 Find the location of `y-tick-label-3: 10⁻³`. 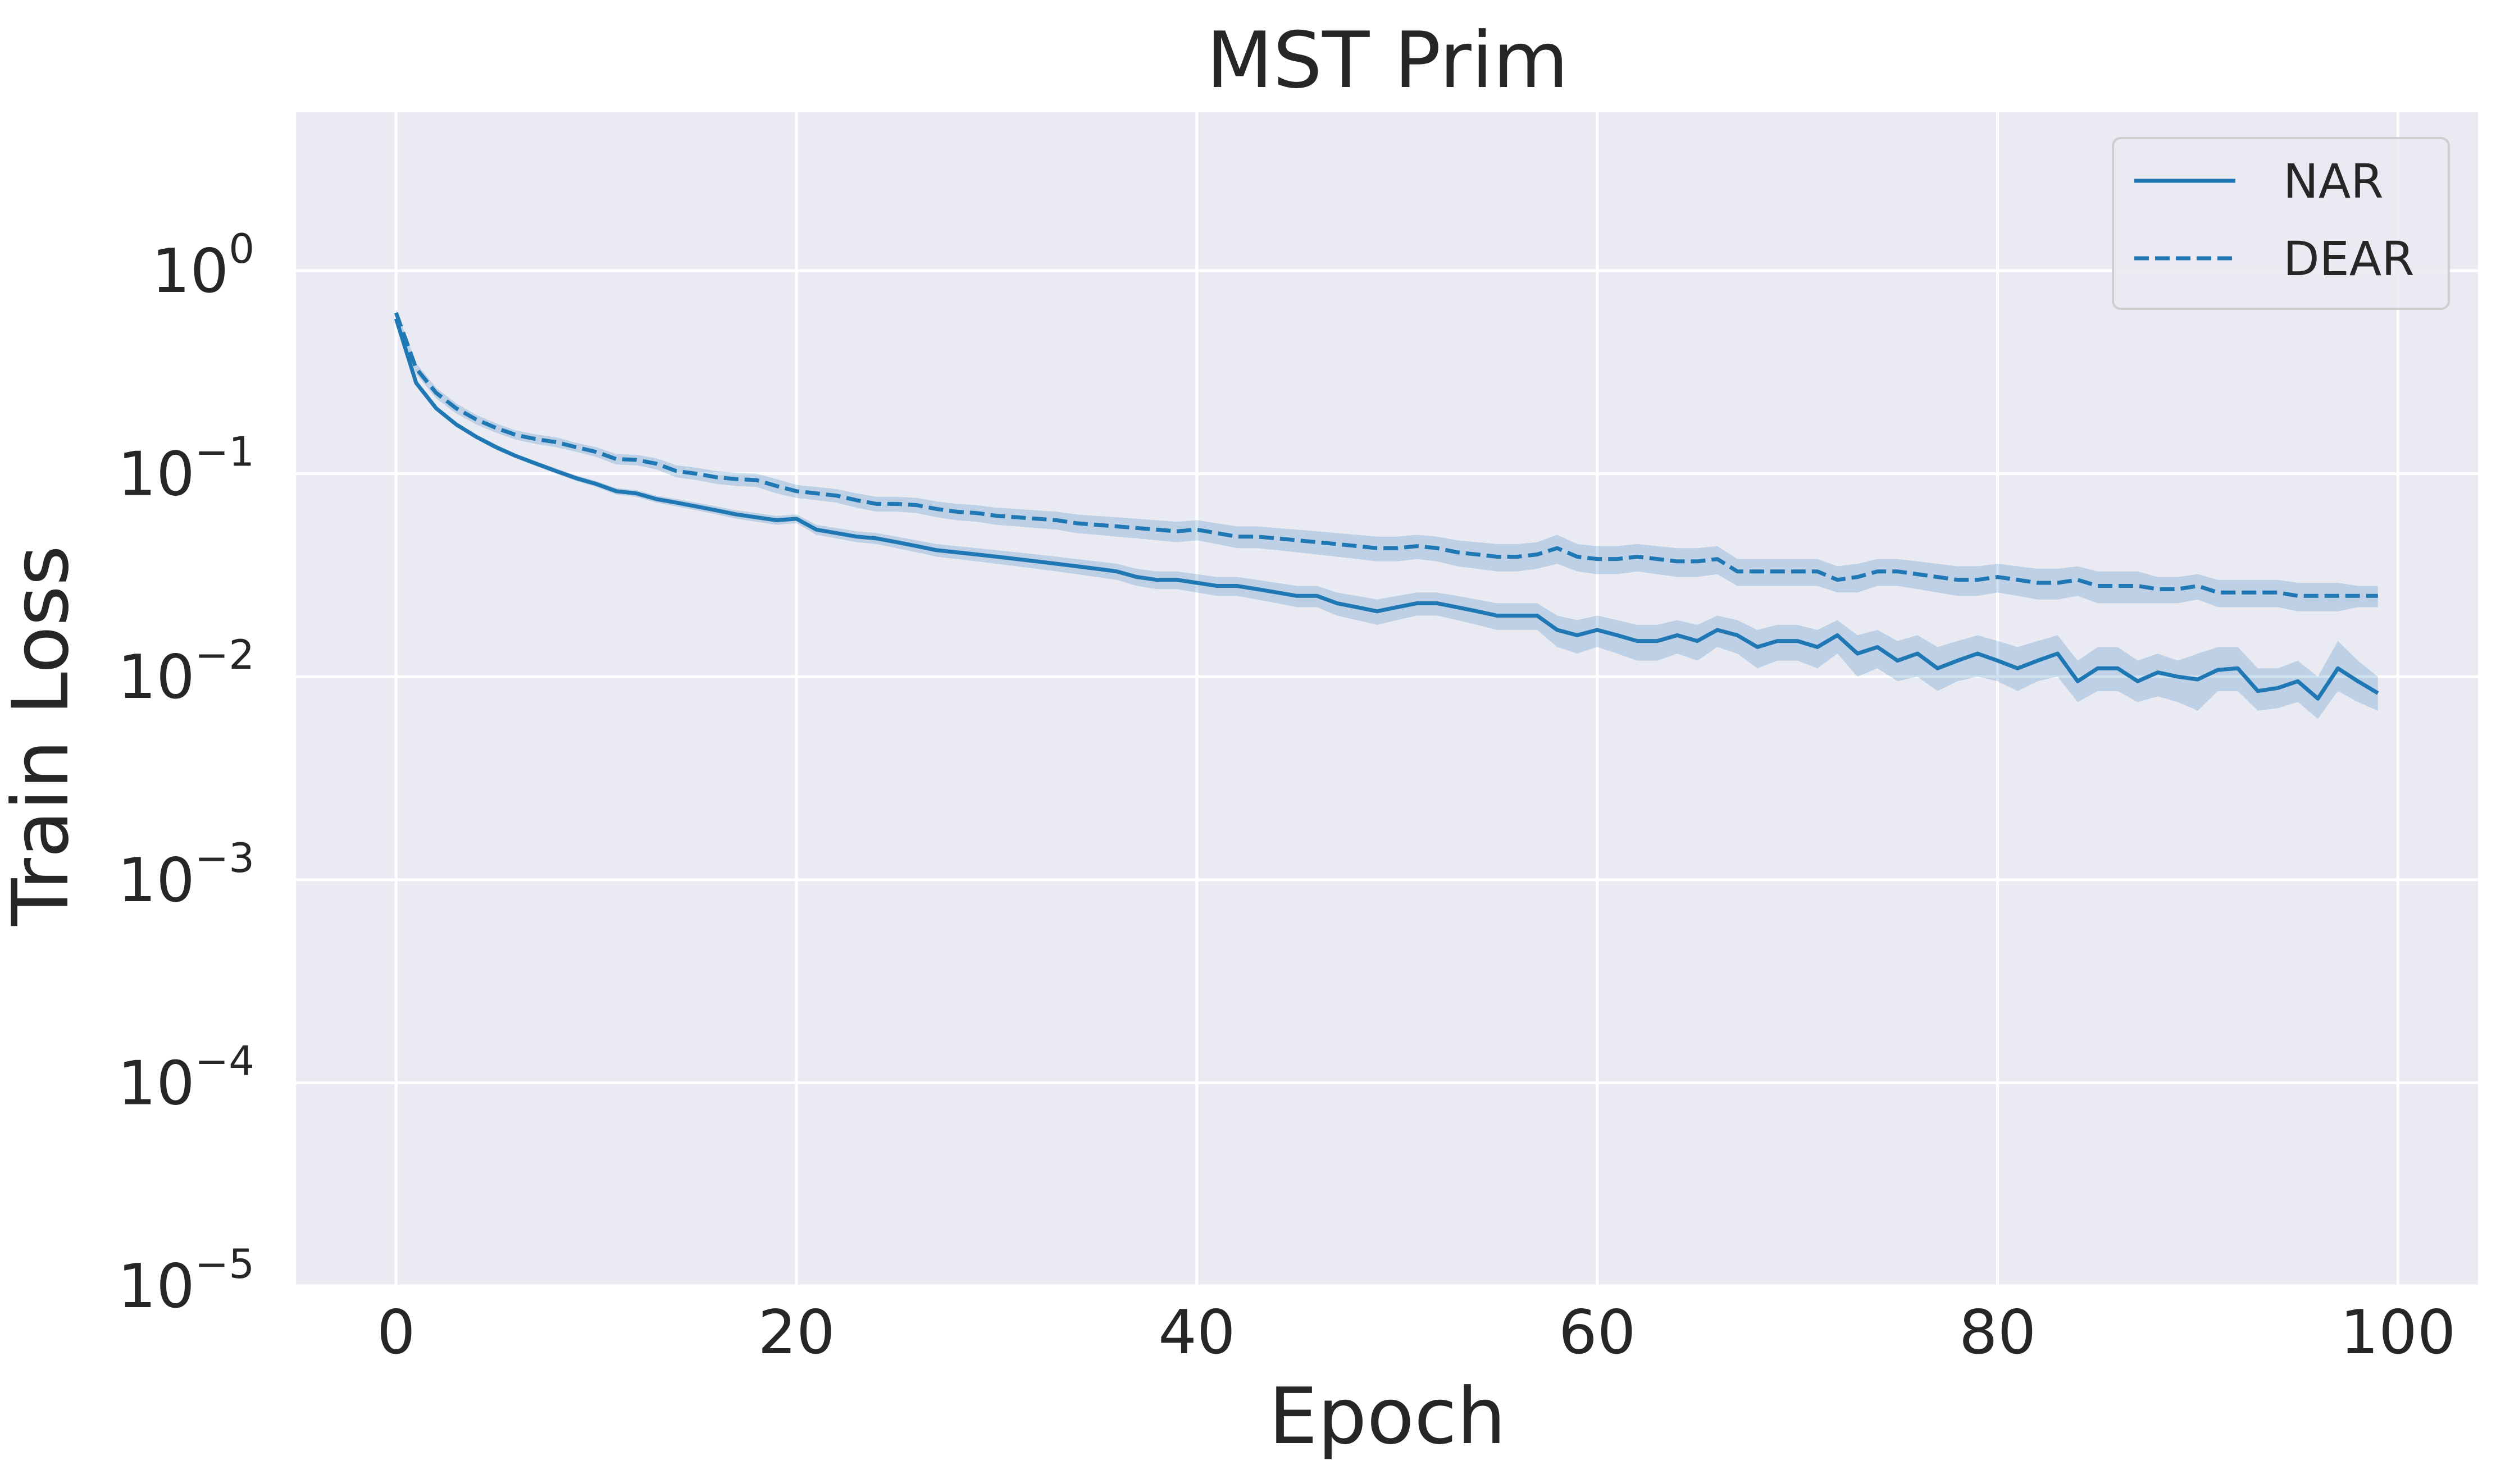

y-tick-label-3: 10⁻³ is located at coordinates (185, 875).